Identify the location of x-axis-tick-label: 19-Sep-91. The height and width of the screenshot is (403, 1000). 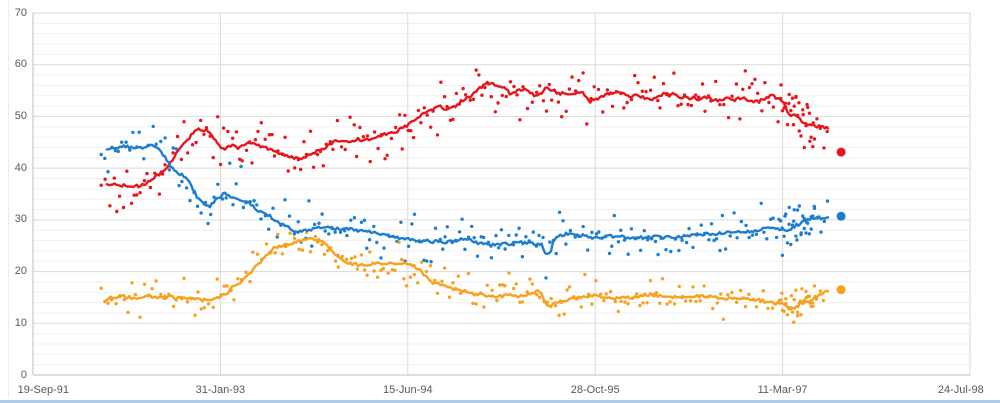
(43, 390).